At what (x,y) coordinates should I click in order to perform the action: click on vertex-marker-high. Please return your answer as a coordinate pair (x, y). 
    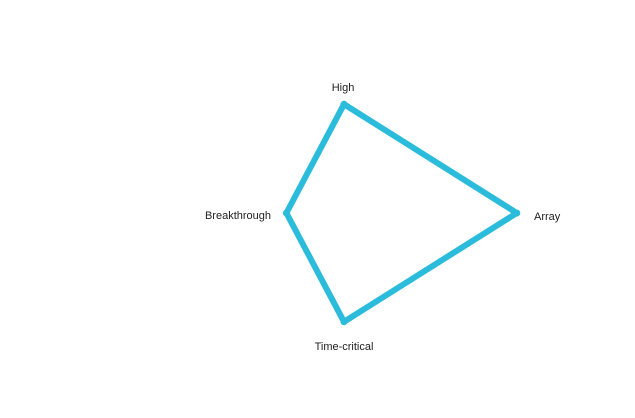
    Looking at the image, I should click on (344, 104).